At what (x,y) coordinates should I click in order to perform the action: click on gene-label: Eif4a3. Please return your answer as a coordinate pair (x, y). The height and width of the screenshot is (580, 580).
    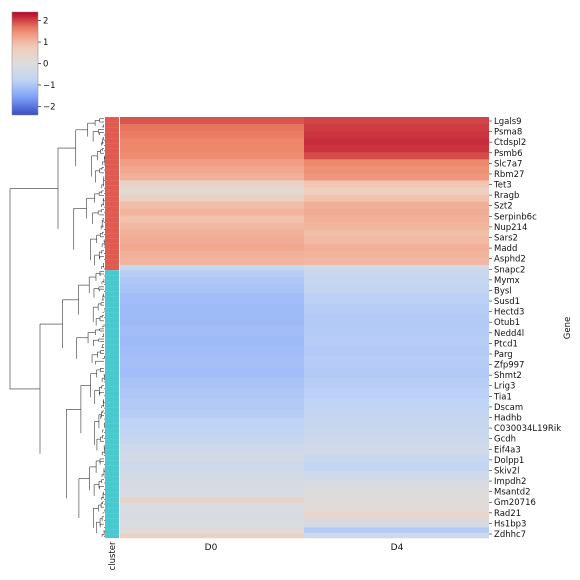
    Looking at the image, I should click on (507, 450).